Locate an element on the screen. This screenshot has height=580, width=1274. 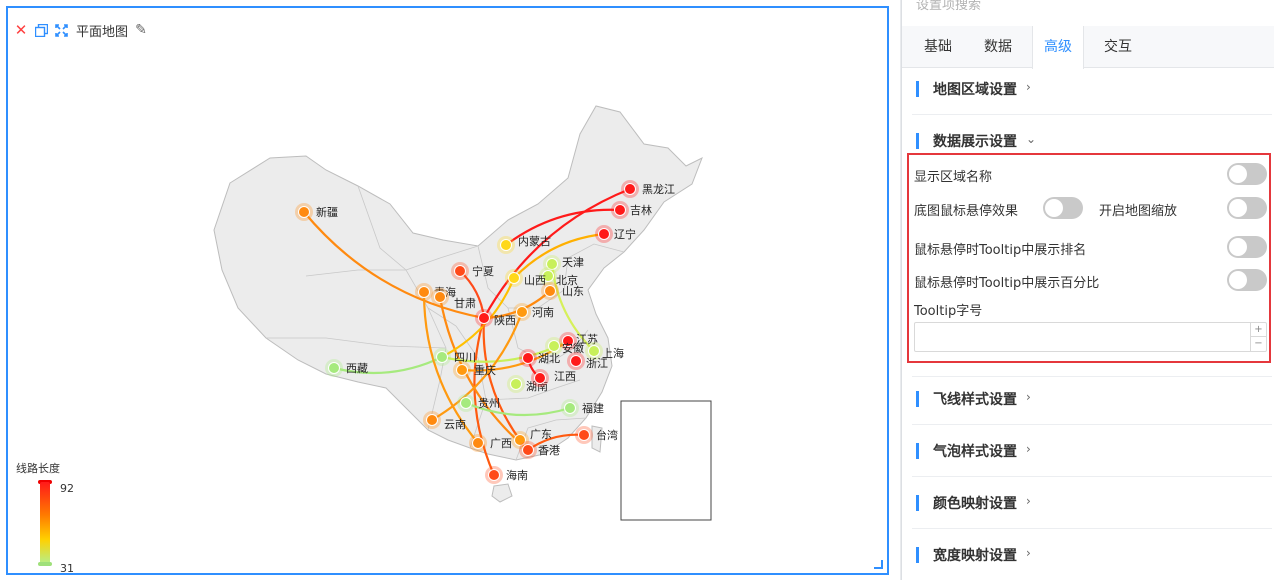
tooltip-percent-toggle is located at coordinates (1247, 280).